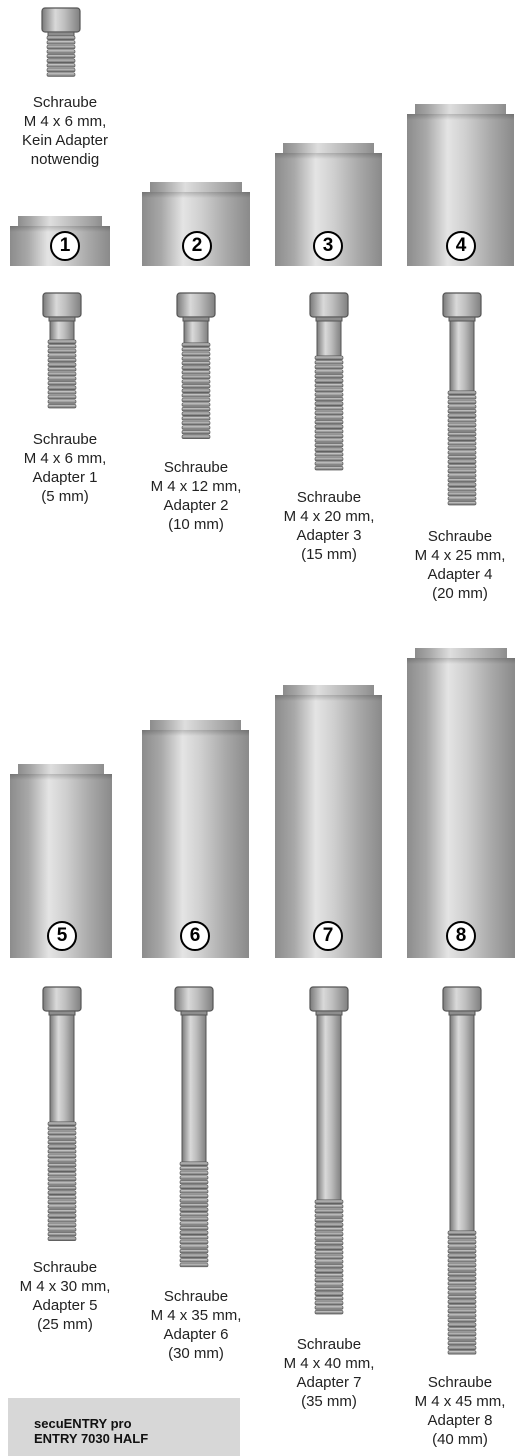  I want to click on adapter-number-4: 4, so click(461, 246).